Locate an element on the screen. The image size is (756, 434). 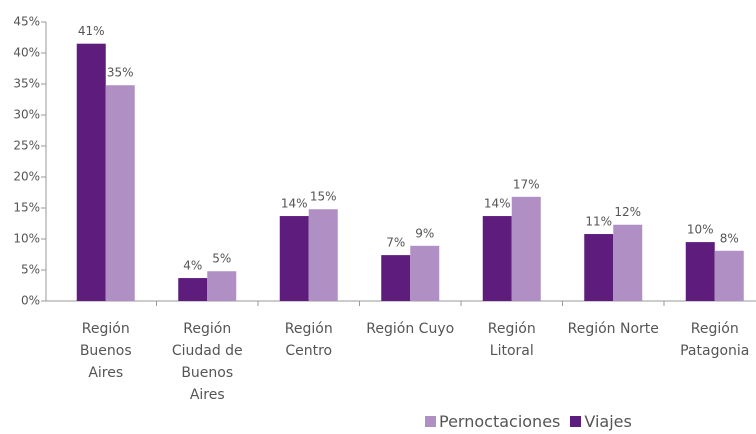
y-tick-label: 25% is located at coordinates (26, 146).